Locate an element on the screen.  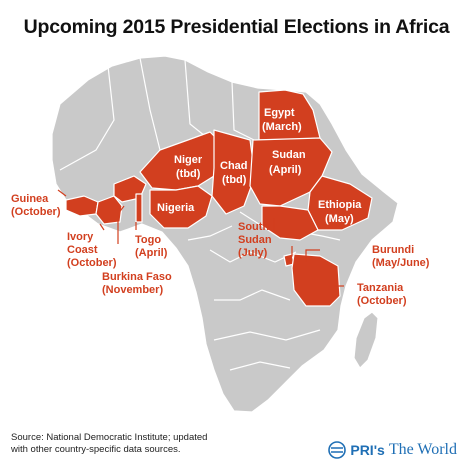
label-chad-name: Chad is located at coordinates (234, 166).